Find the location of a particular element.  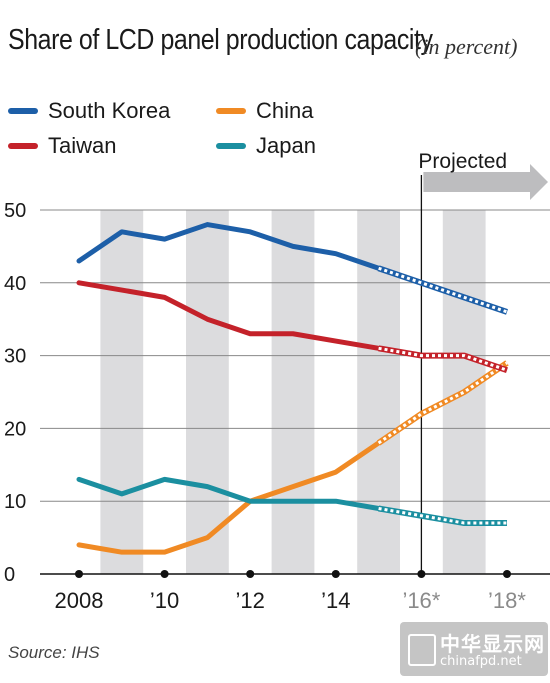

line-taiwan is located at coordinates (229, 315).